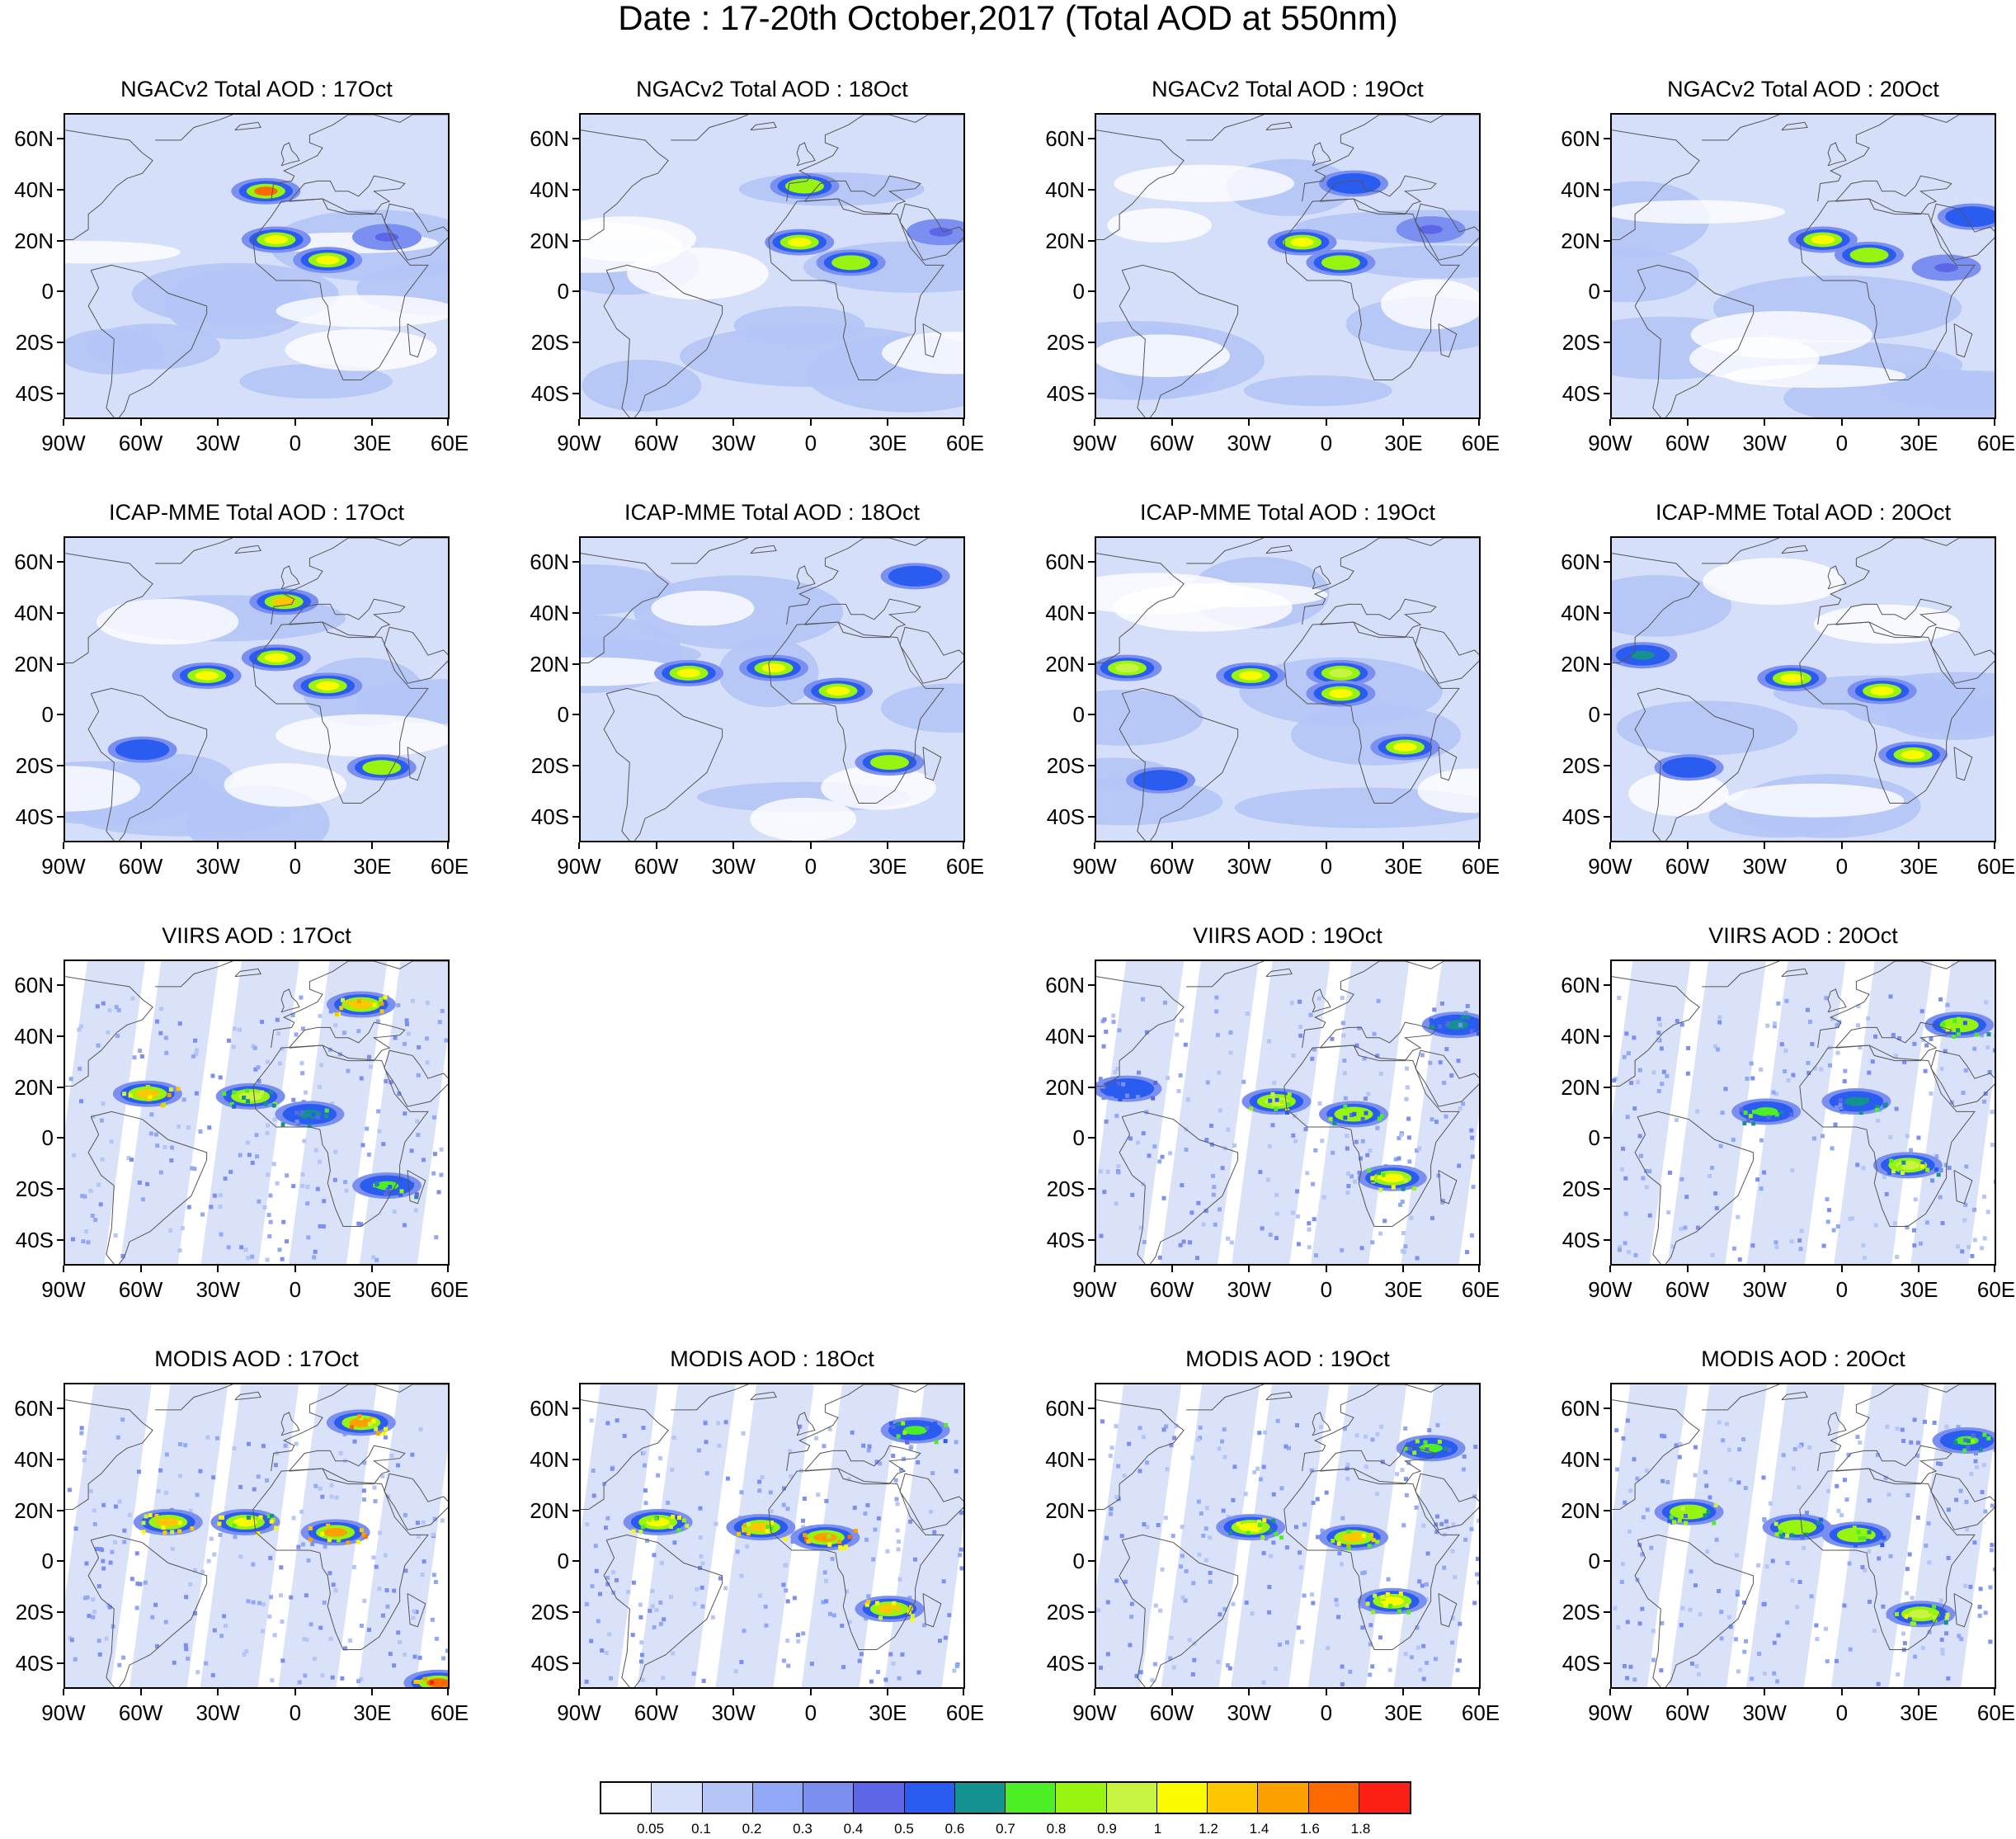 This screenshot has height=1839, width=2016. I want to click on lon-tick-label: 0, so click(810, 1712).